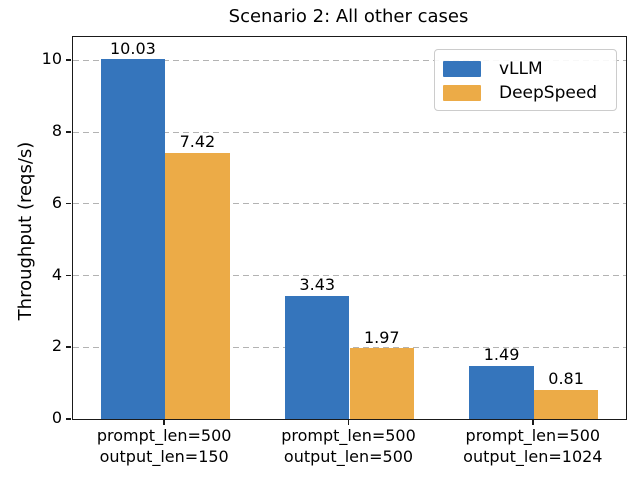 This screenshot has height=480, width=640. What do you see at coordinates (133, 239) in the screenshot?
I see `bar-vllm-group1` at bounding box center [133, 239].